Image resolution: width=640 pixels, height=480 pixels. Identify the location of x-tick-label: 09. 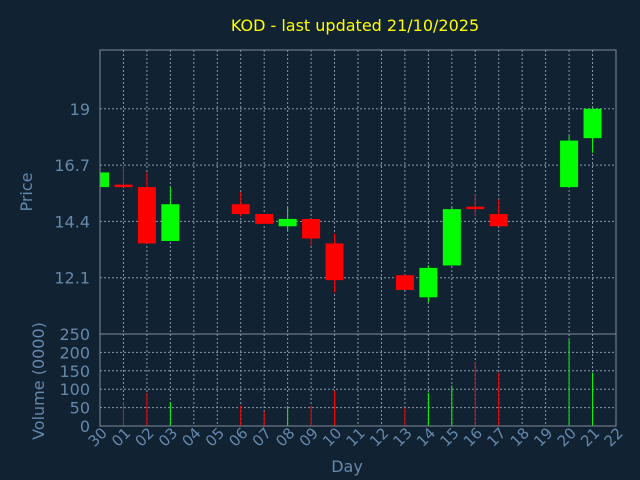
(309, 437).